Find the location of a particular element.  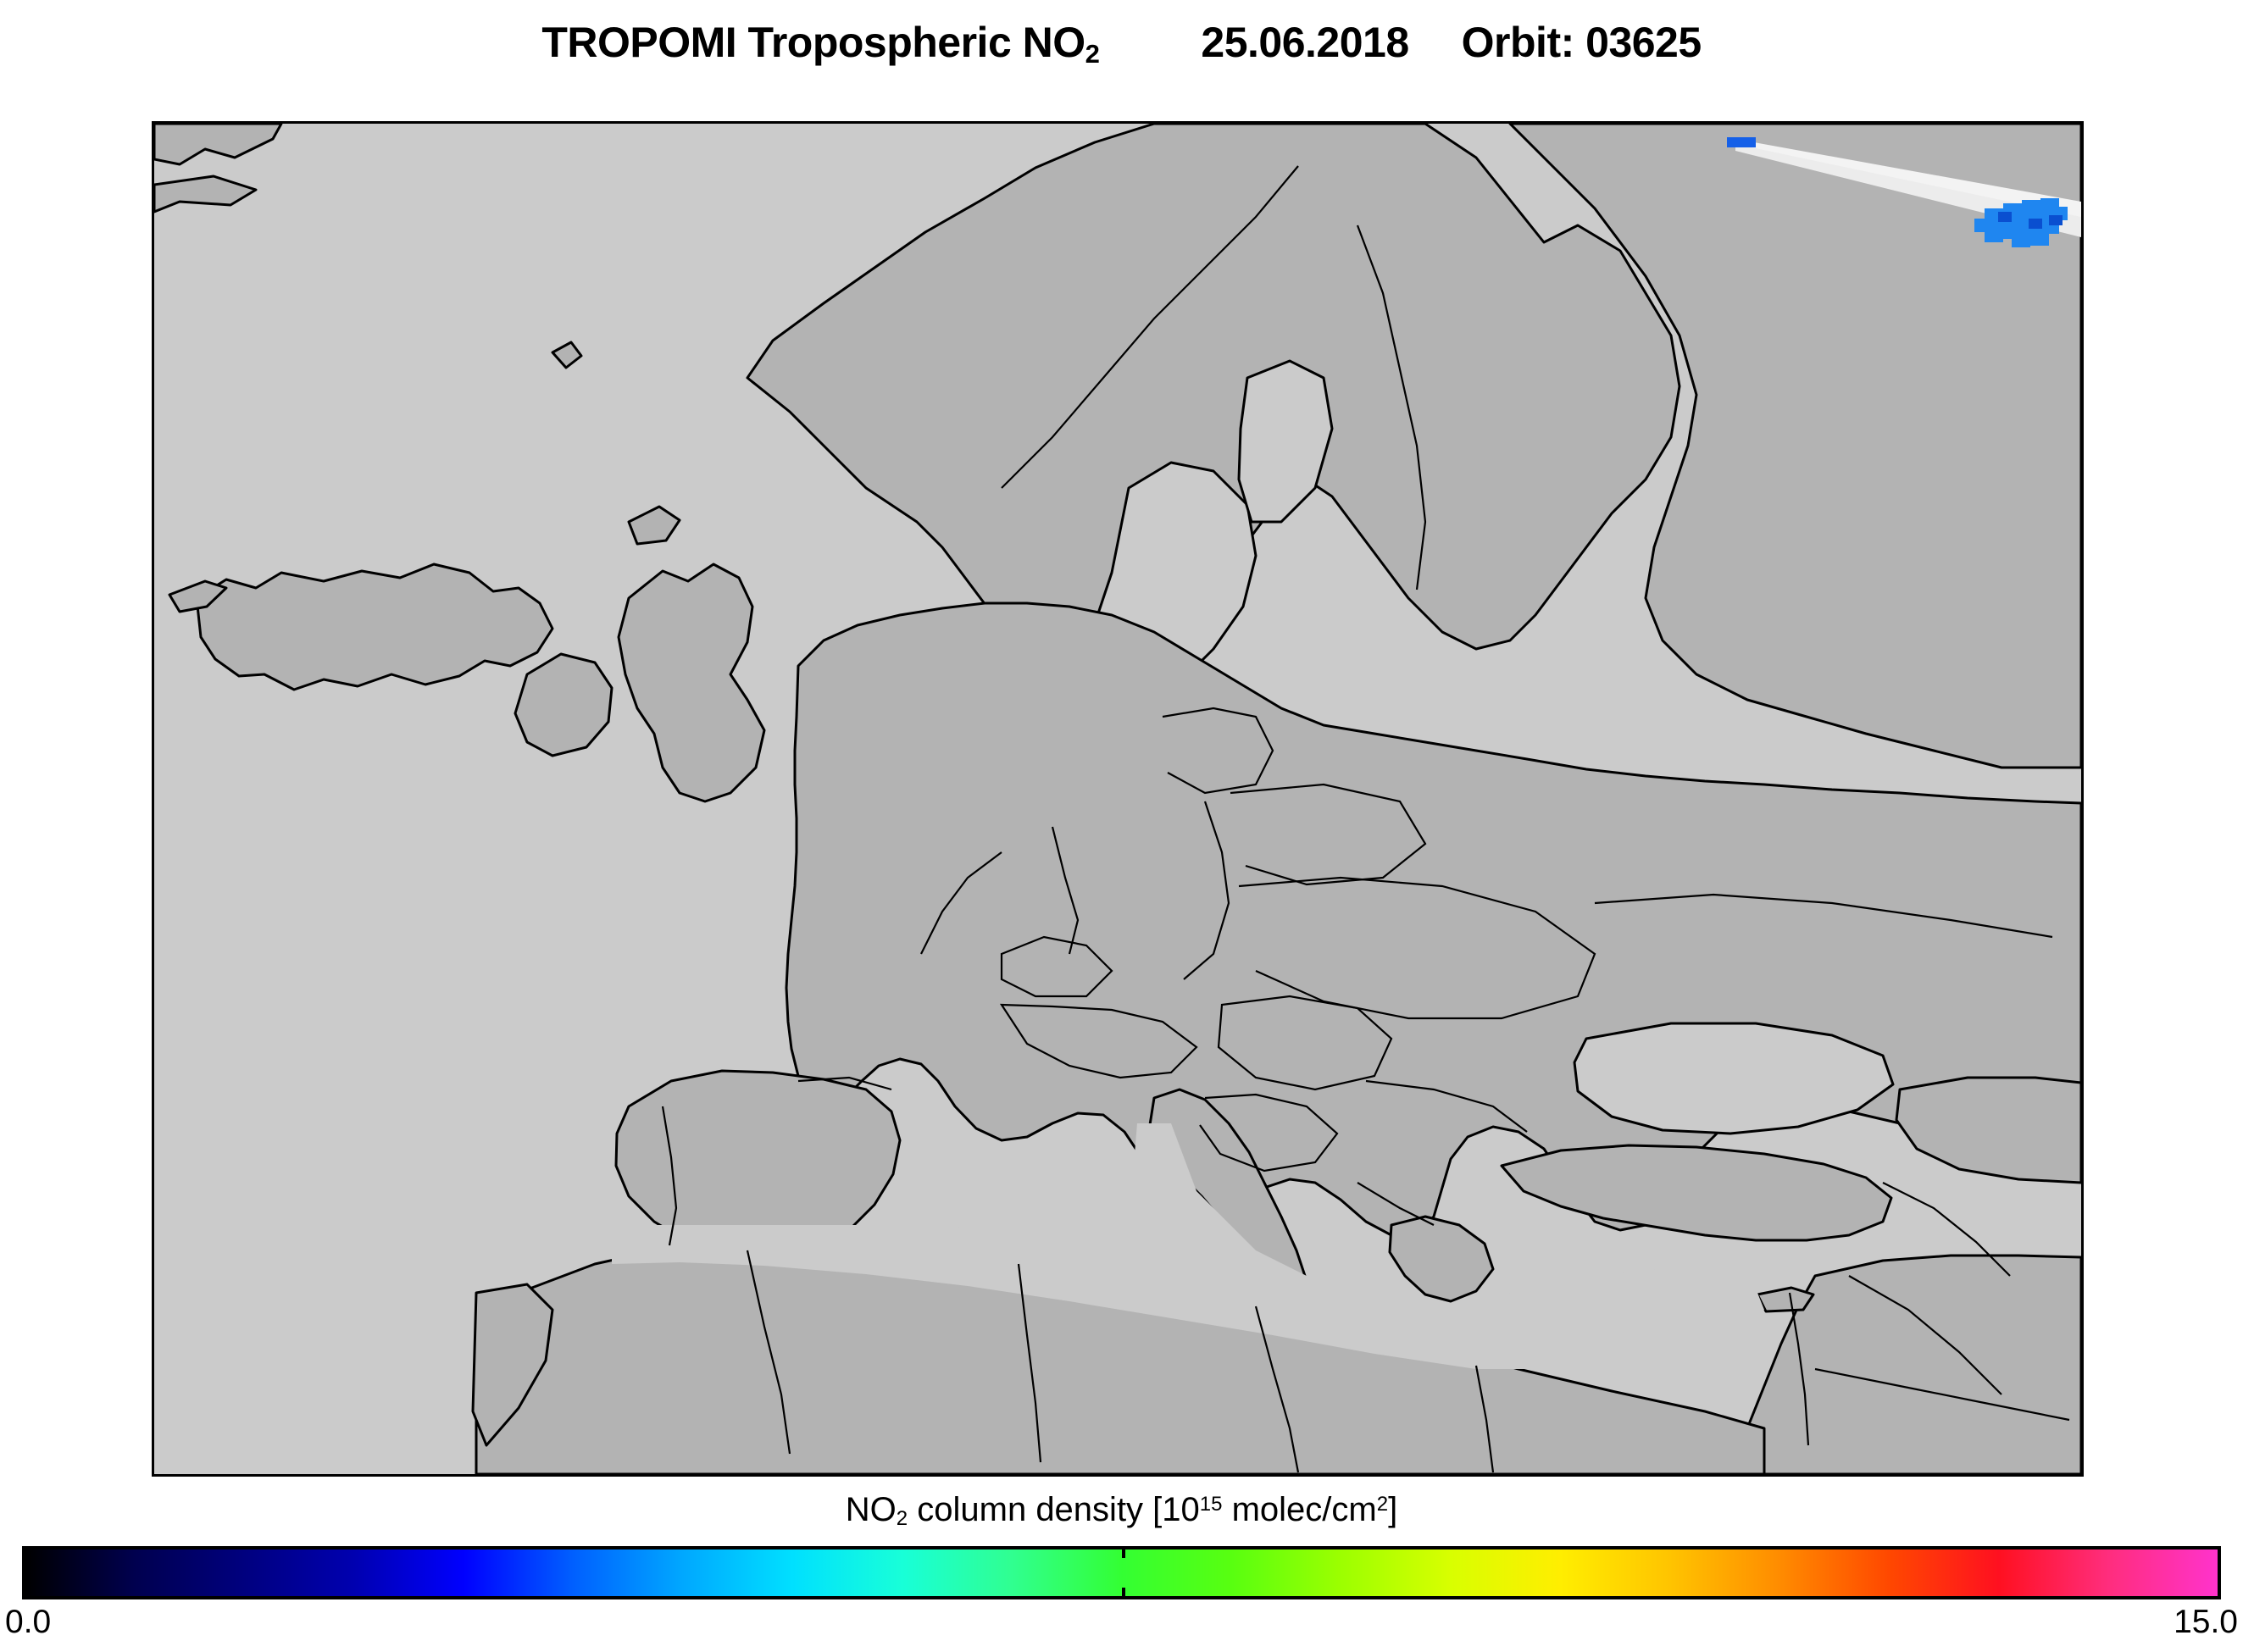

scotland-isles is located at coordinates (654, 525).